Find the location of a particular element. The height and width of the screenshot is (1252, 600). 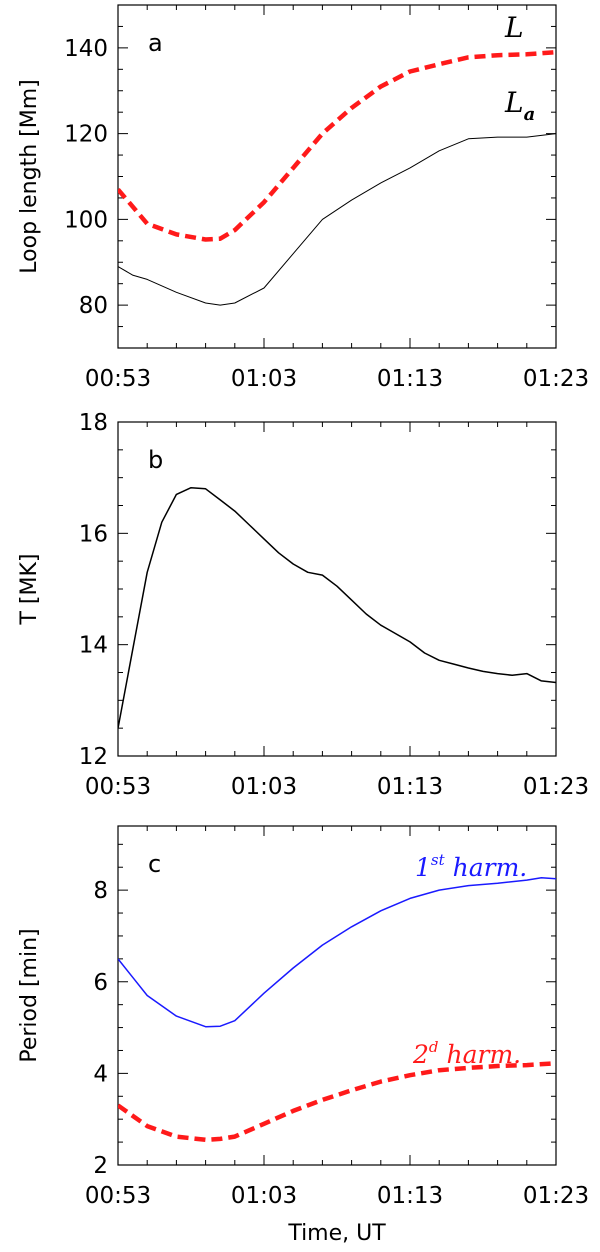

panel-label: c is located at coordinates (154, 864).